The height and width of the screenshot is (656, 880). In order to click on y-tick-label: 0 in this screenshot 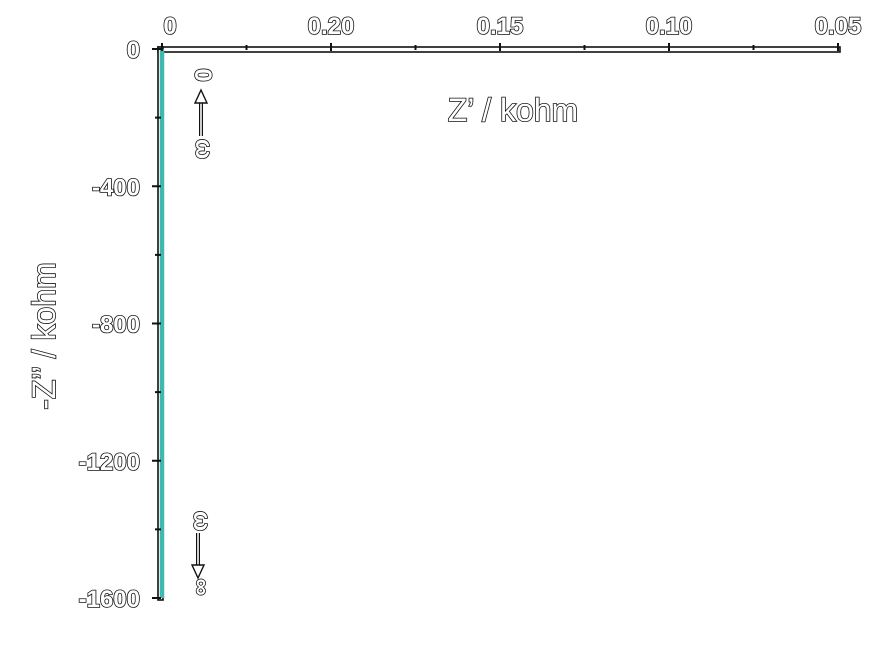, I will do `click(133, 50)`.